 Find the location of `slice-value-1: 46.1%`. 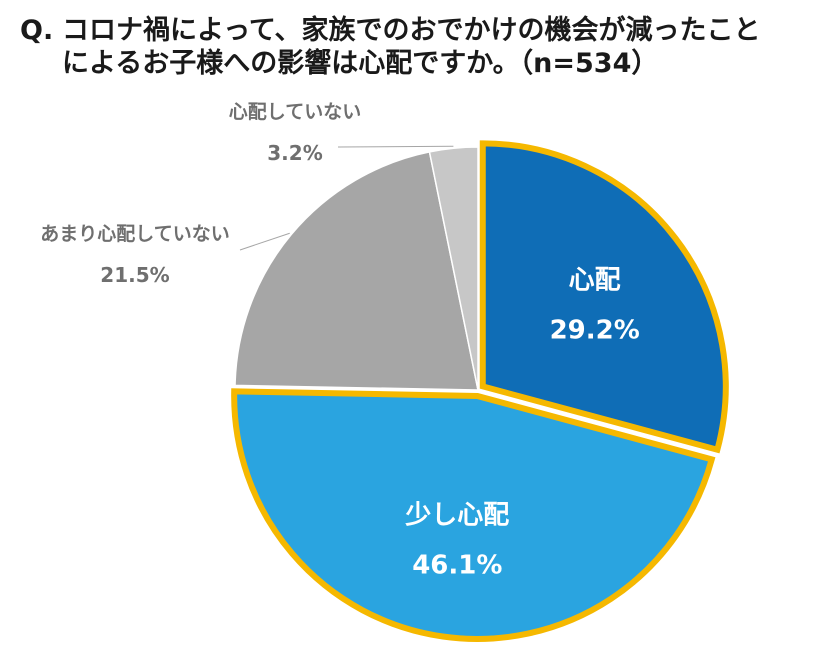

slice-value-1: 46.1% is located at coordinates (457, 565).